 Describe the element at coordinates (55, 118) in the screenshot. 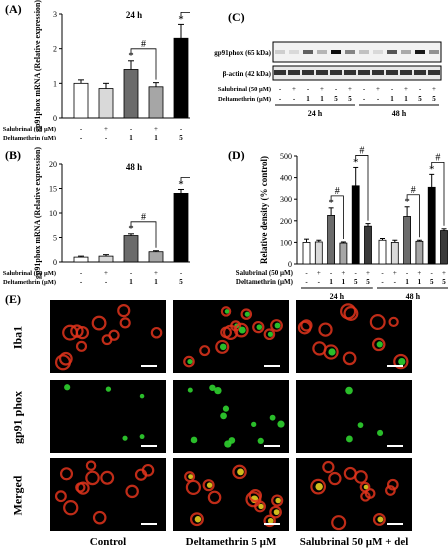

I see `y-tick-label: 0` at that location.